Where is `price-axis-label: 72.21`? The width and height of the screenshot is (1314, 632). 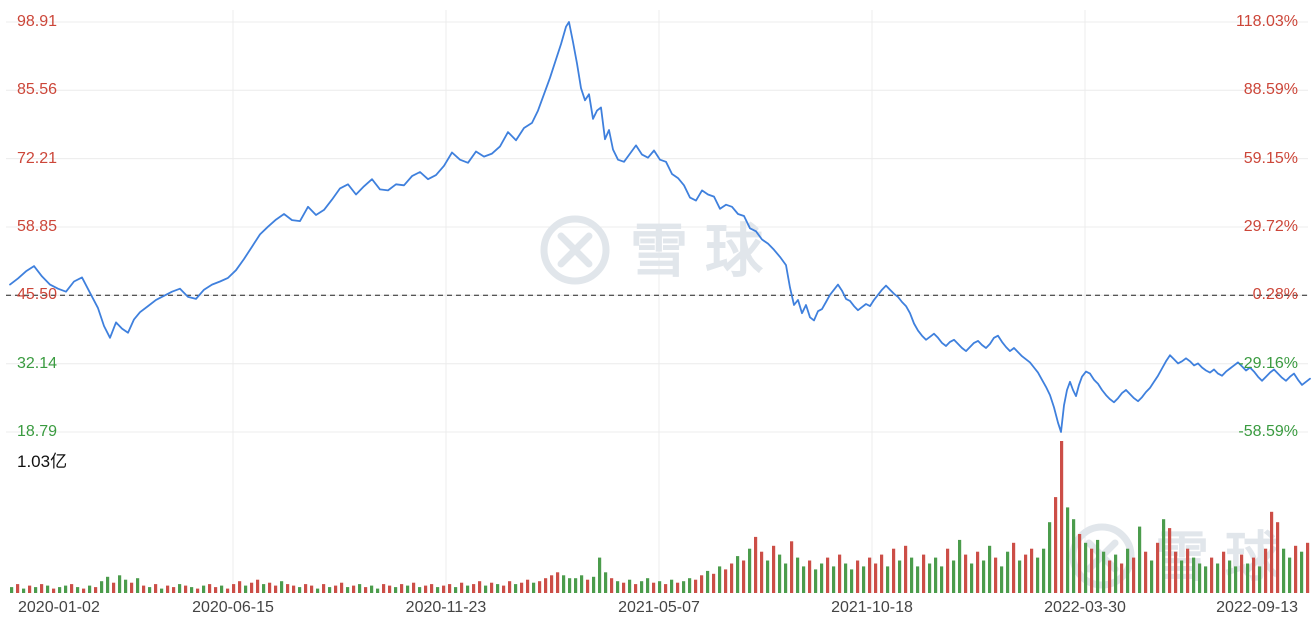
price-axis-label: 72.21 is located at coordinates (37, 158).